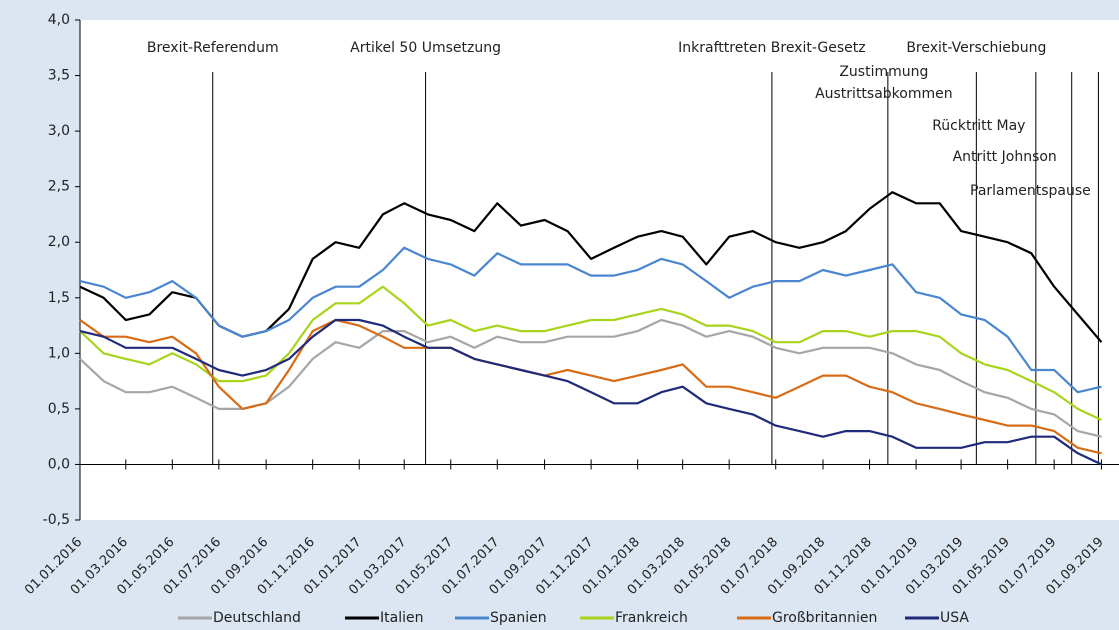  Describe the element at coordinates (59, 187) in the screenshot. I see `y-tick-label: 2,5` at that location.